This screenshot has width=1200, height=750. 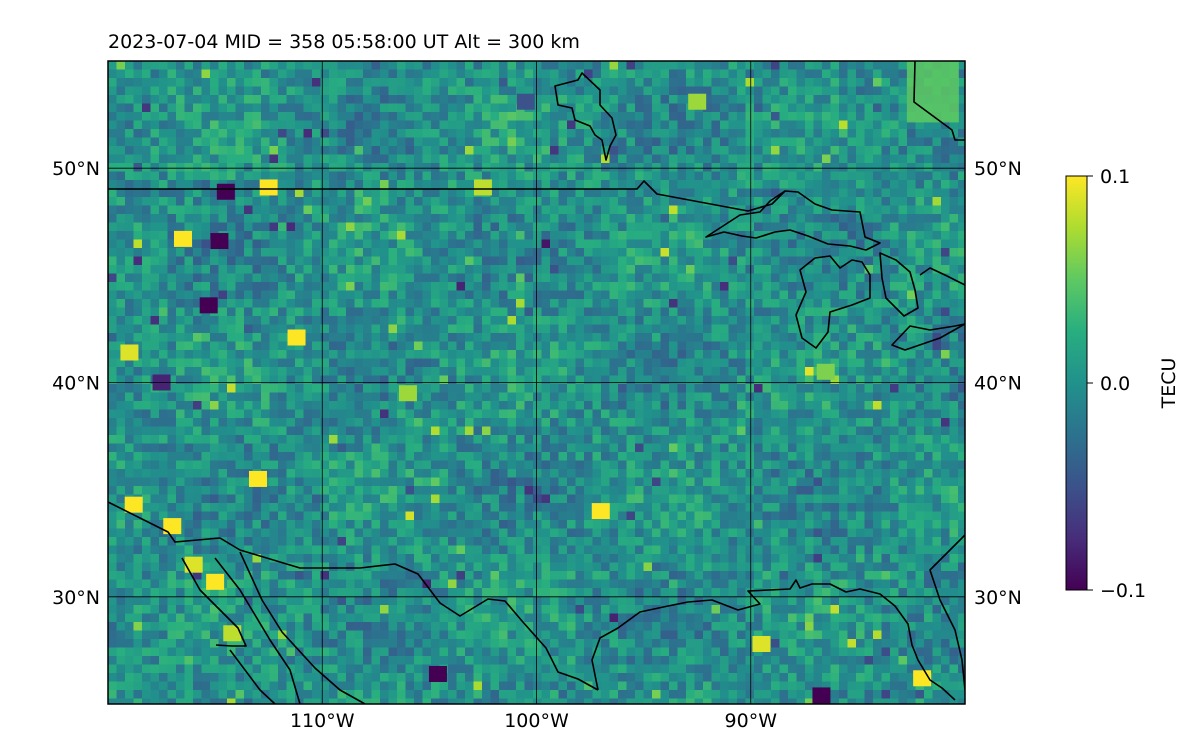 I want to click on lat-tick-label-right: 50°N, so click(x=998, y=169).